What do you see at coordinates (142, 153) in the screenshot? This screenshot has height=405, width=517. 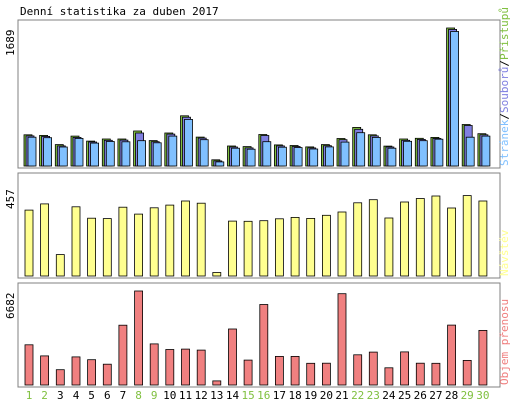 I see `bar-hits-Stránek-8` at bounding box center [142, 153].